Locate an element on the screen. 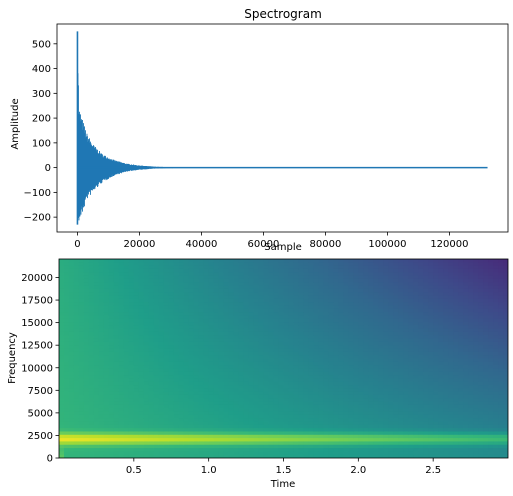  waveform-y-tick-label: 500 is located at coordinates (41, 44).